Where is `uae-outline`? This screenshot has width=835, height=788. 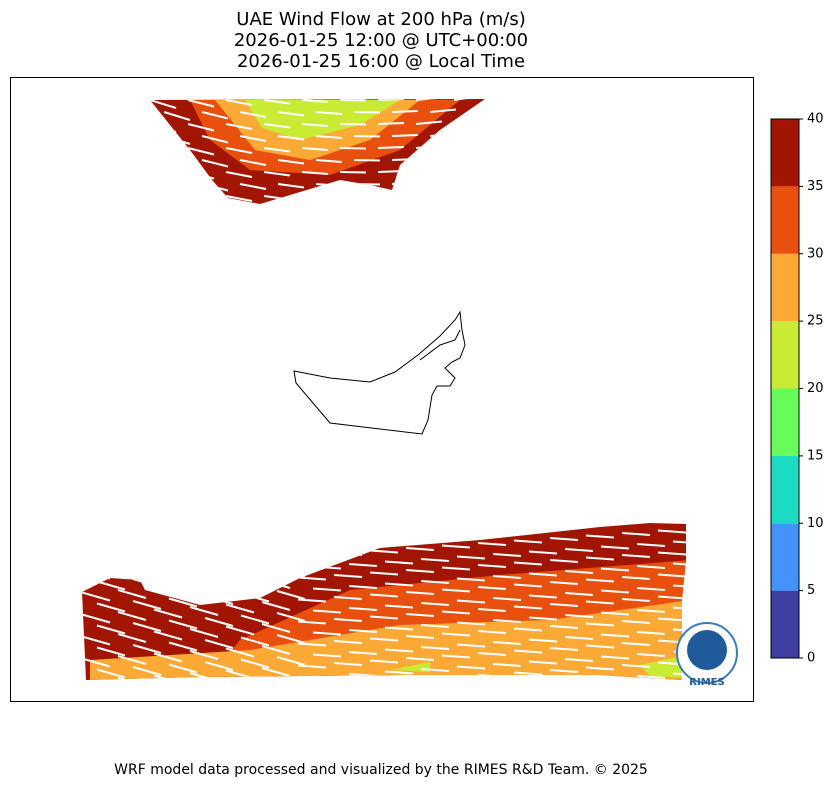
uae-outline is located at coordinates (379, 372).